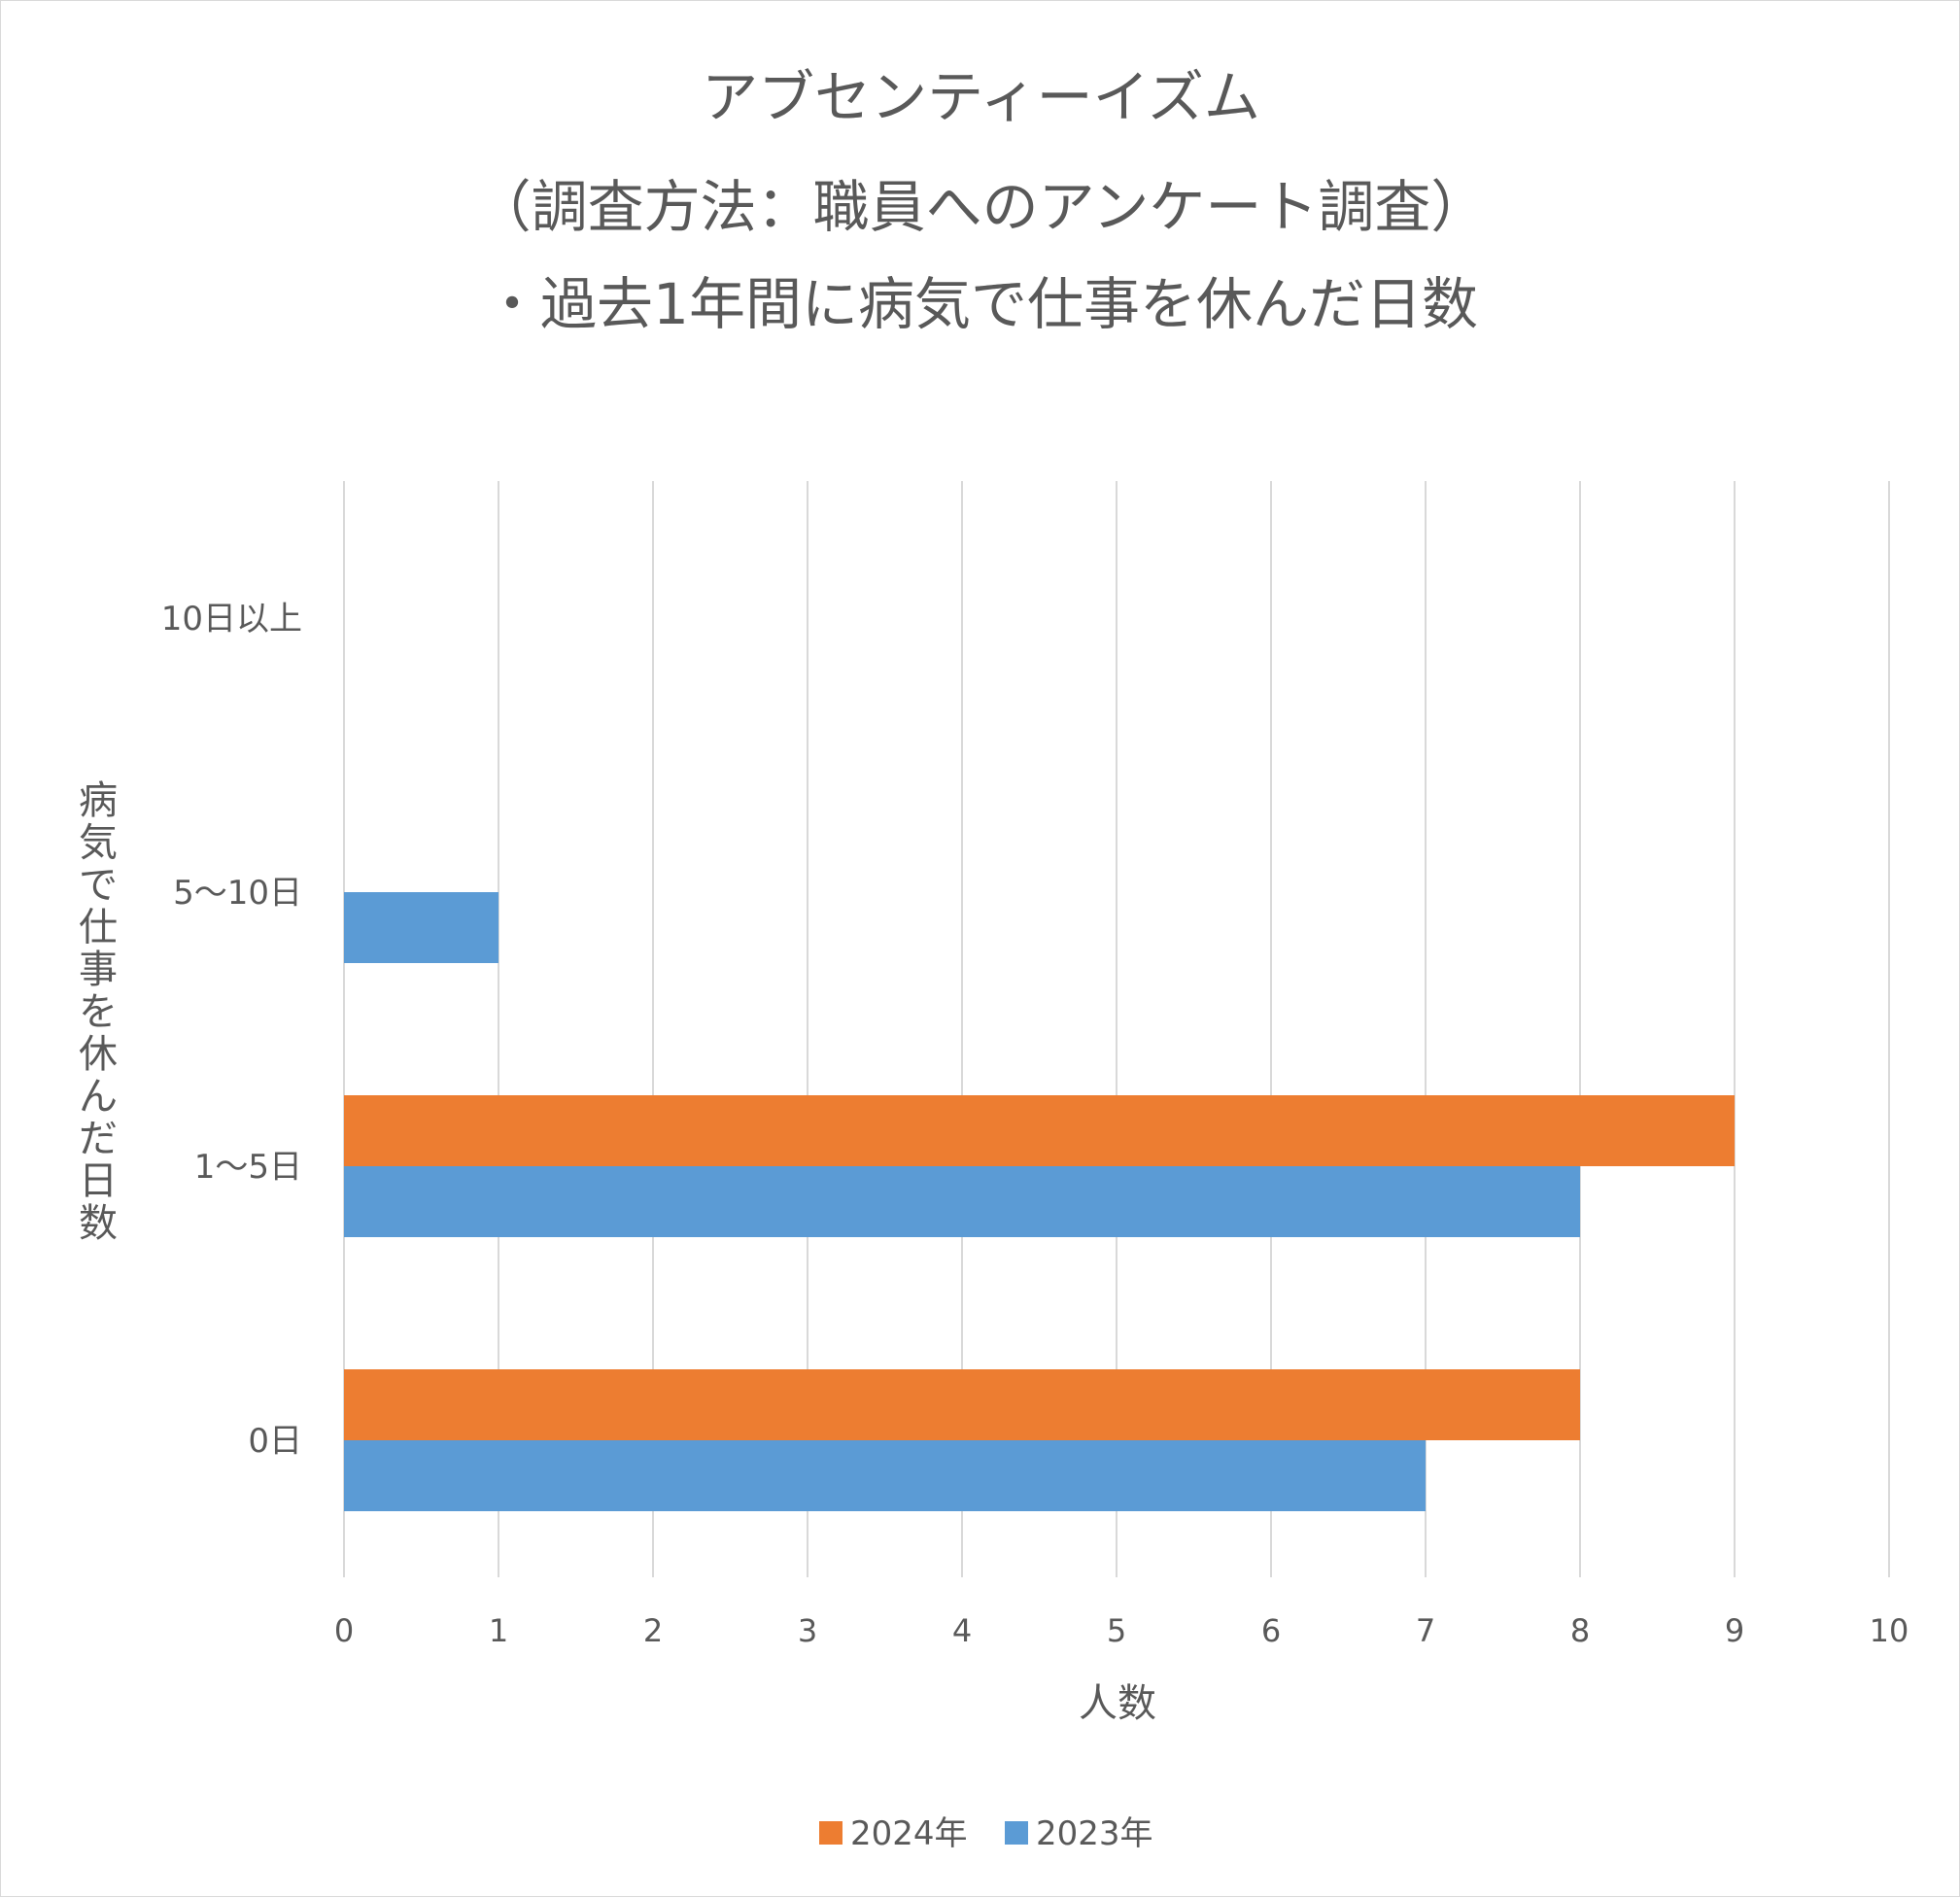 Image resolution: width=1960 pixels, height=1898 pixels. I want to click on y-tick-label: 5～10日, so click(237, 893).